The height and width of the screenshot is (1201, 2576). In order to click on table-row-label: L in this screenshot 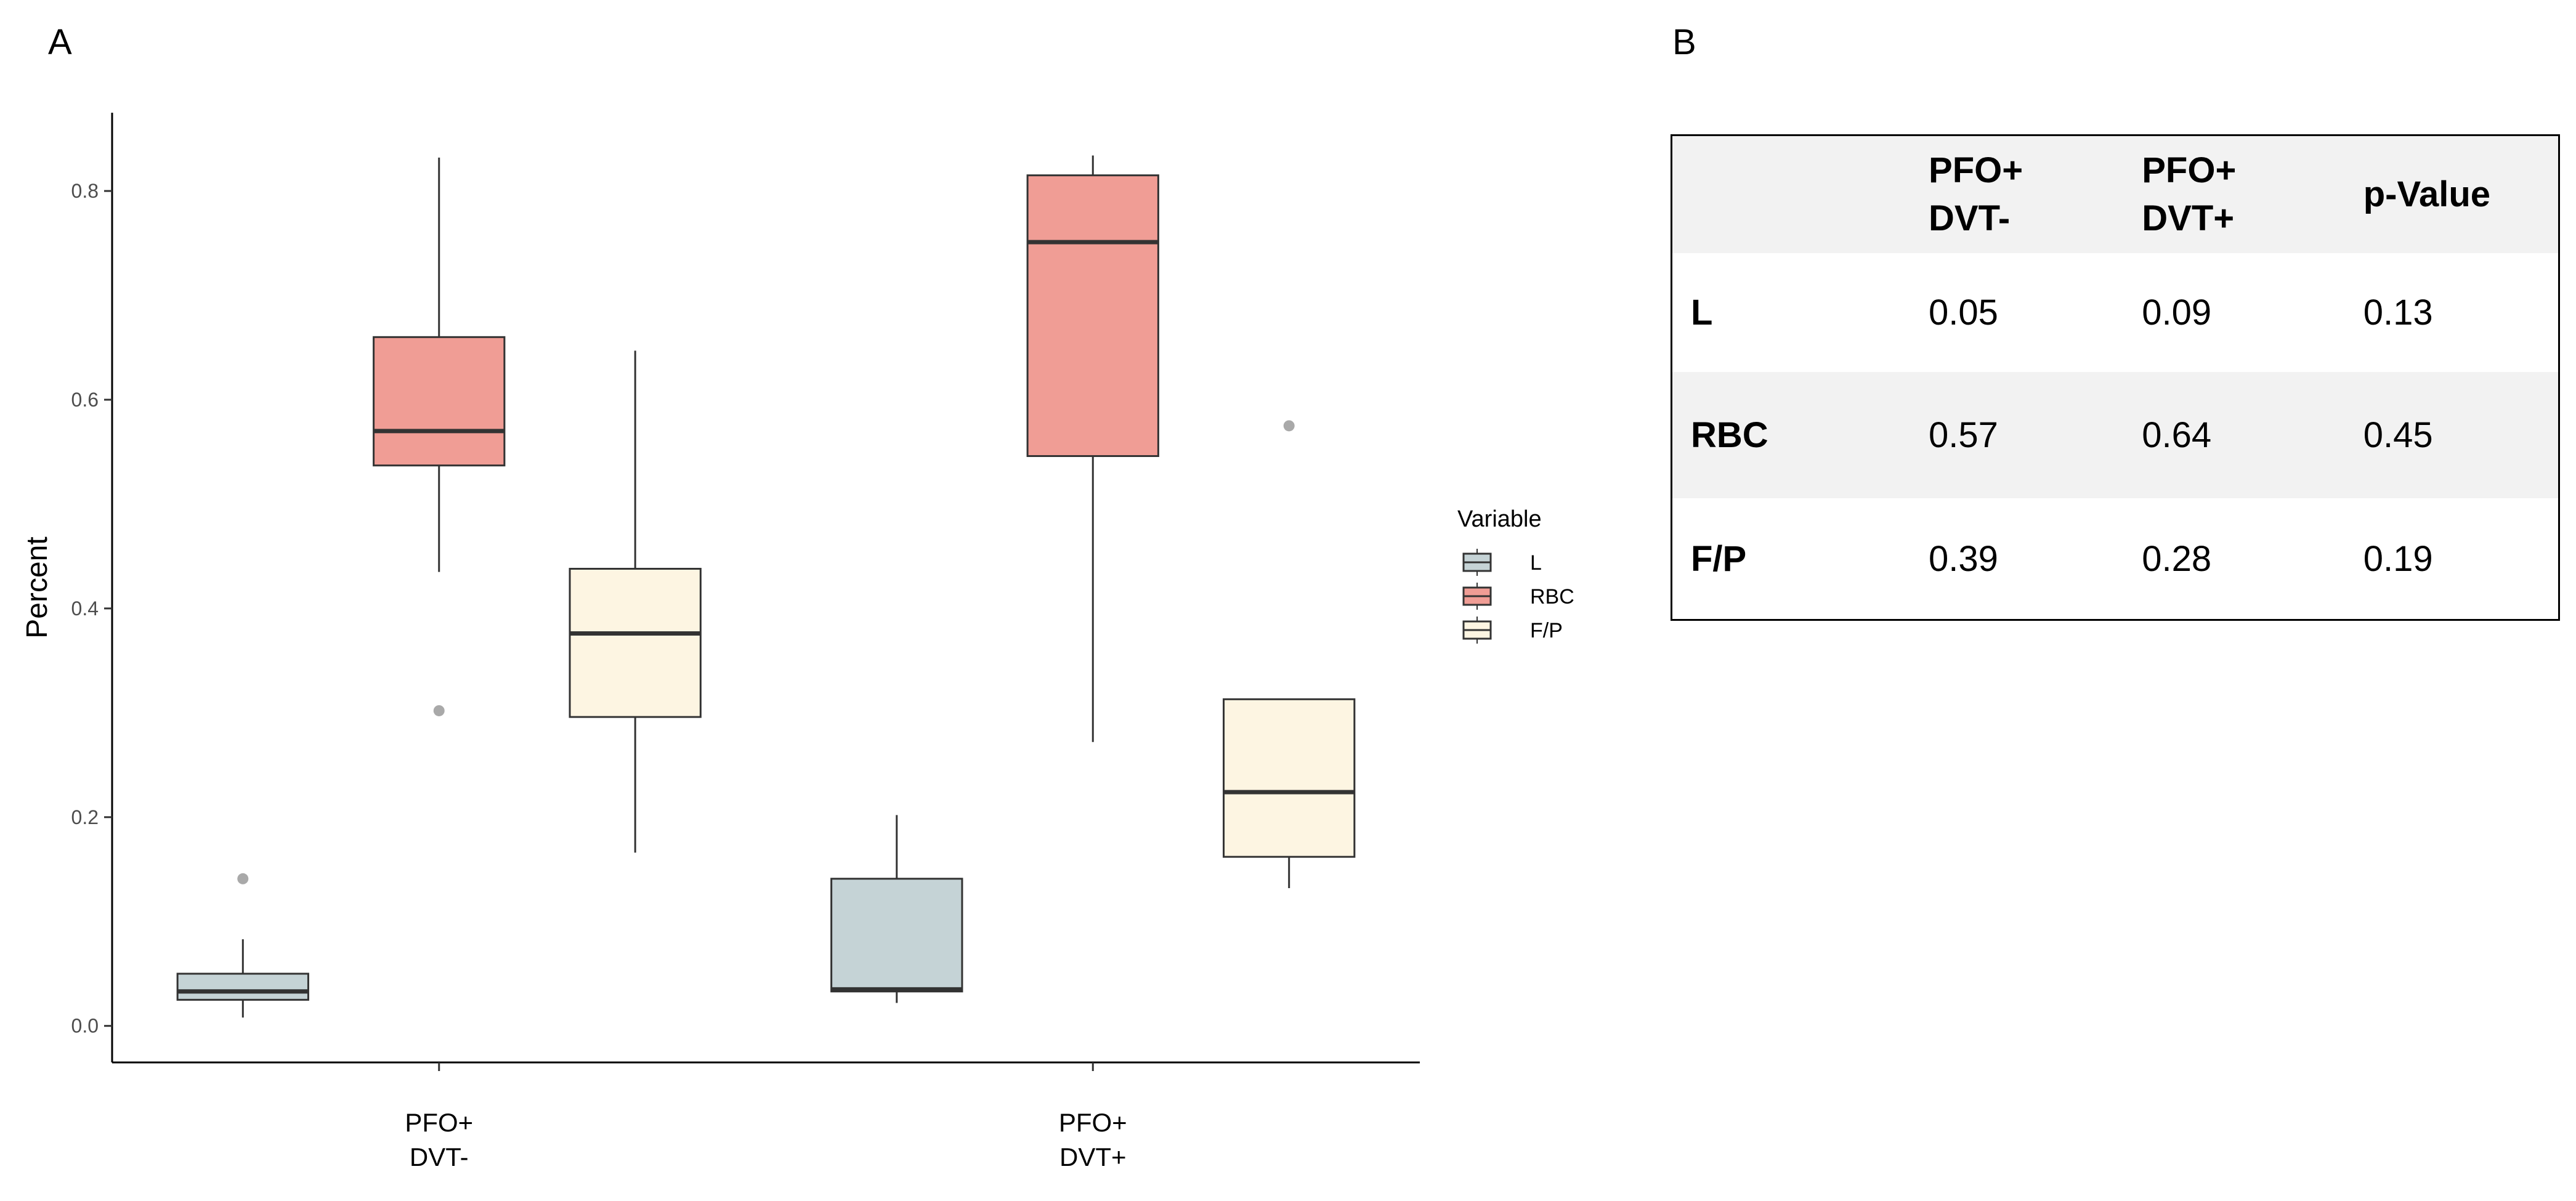, I will do `click(1702, 313)`.